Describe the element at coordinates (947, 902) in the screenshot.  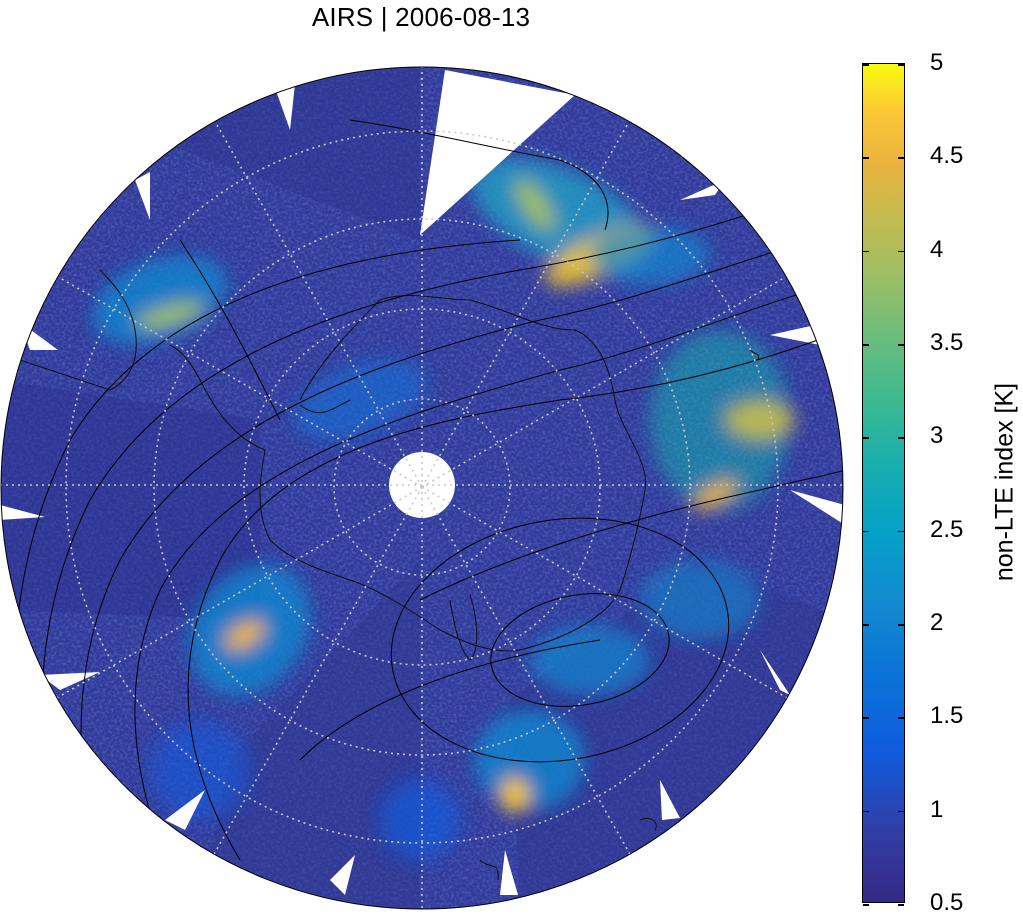
I see `colorbar-tick-label: 0.5` at that location.